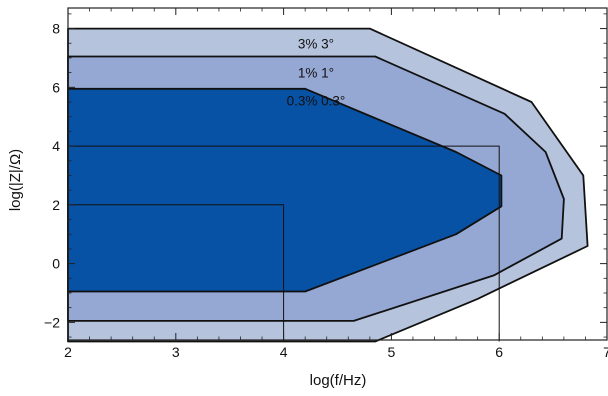  Describe the element at coordinates (284, 352) in the screenshot. I see `x-tick-label: 4` at that location.